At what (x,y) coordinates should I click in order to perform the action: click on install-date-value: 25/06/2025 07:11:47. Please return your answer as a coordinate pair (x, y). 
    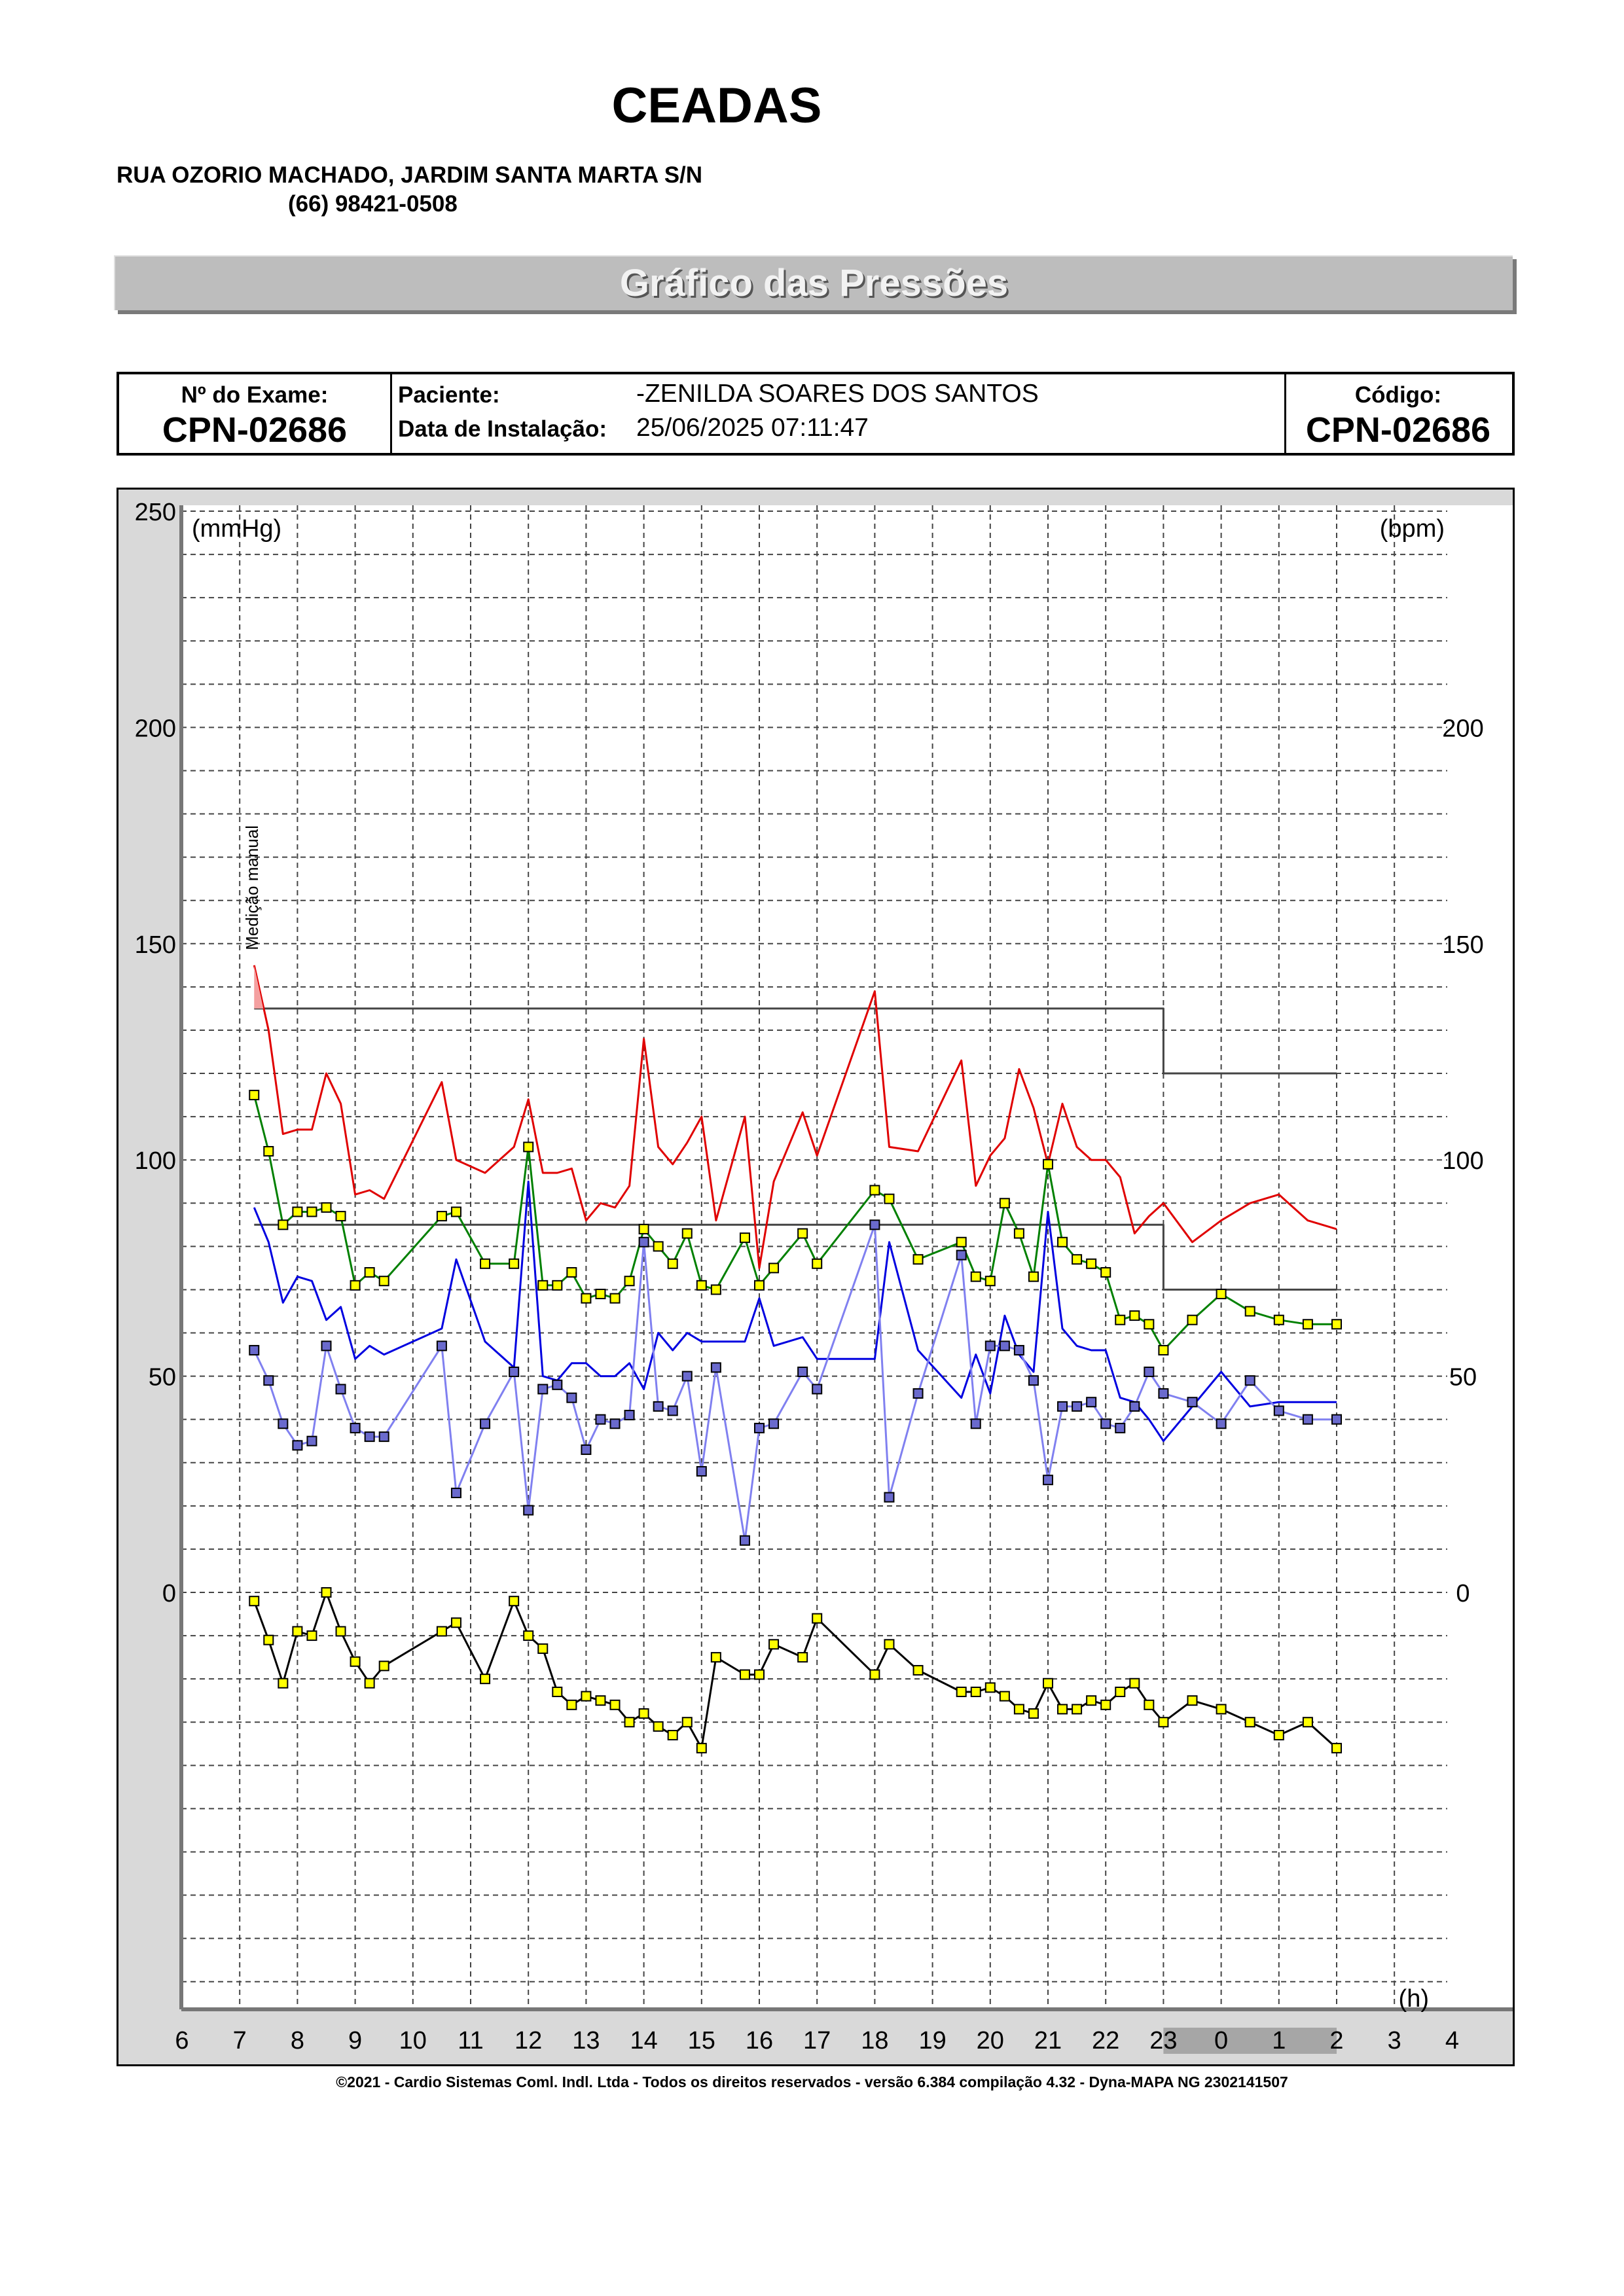
    Looking at the image, I should click on (752, 428).